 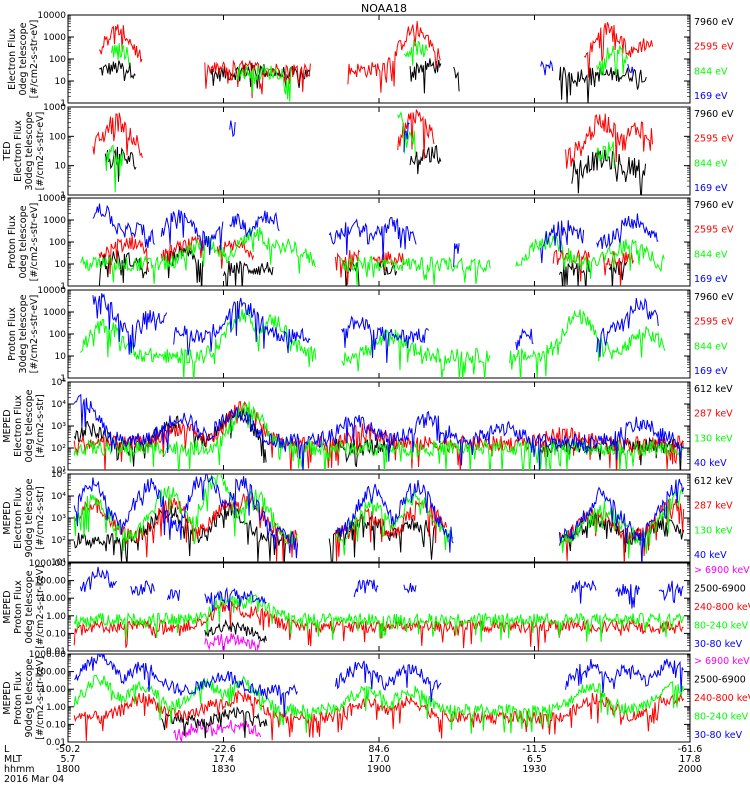 What do you see at coordinates (378, 749) in the screenshot?
I see `footer-value: 84.6` at bounding box center [378, 749].